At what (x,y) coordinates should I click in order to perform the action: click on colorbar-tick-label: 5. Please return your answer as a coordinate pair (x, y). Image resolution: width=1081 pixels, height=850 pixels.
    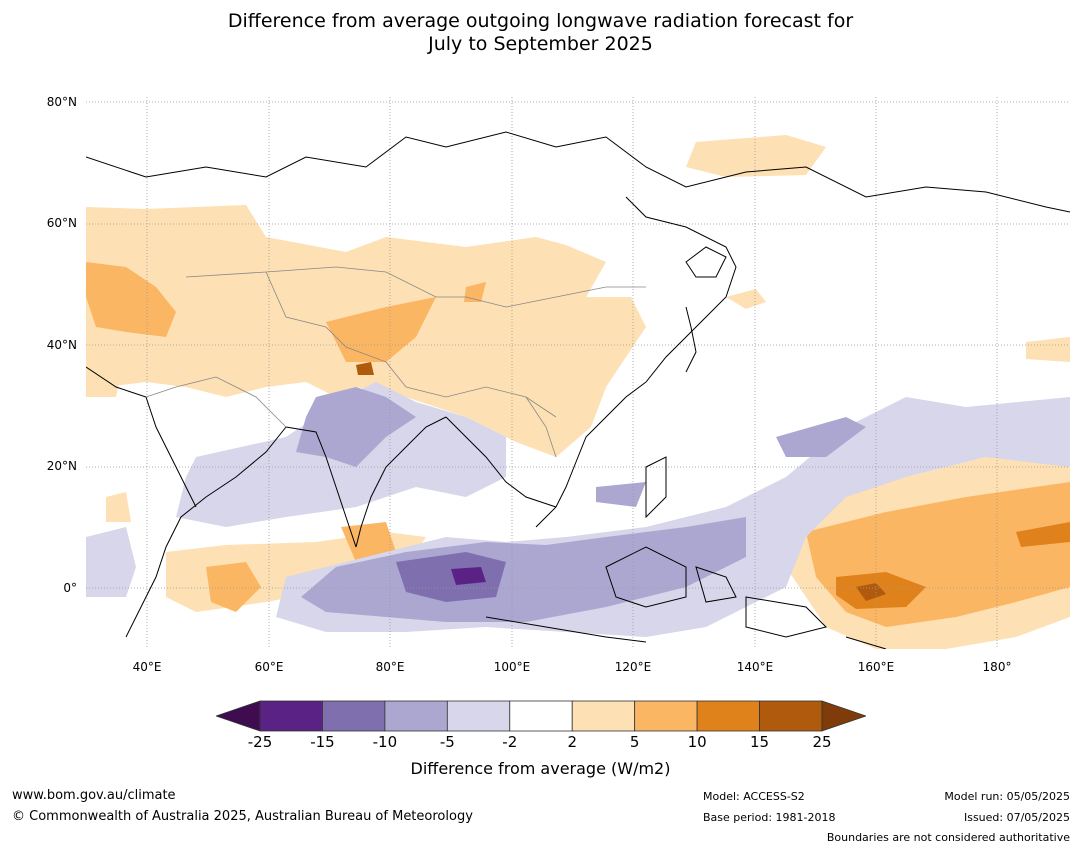
    Looking at the image, I should click on (634, 742).